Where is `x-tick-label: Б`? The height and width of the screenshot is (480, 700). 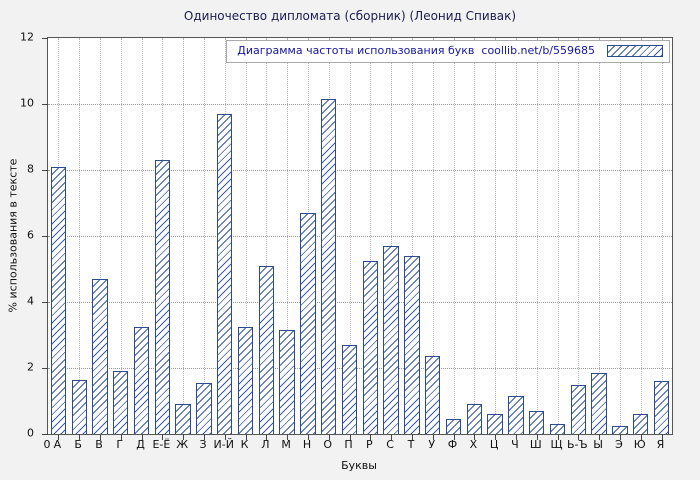
x-tick-label: Б is located at coordinates (78, 444).